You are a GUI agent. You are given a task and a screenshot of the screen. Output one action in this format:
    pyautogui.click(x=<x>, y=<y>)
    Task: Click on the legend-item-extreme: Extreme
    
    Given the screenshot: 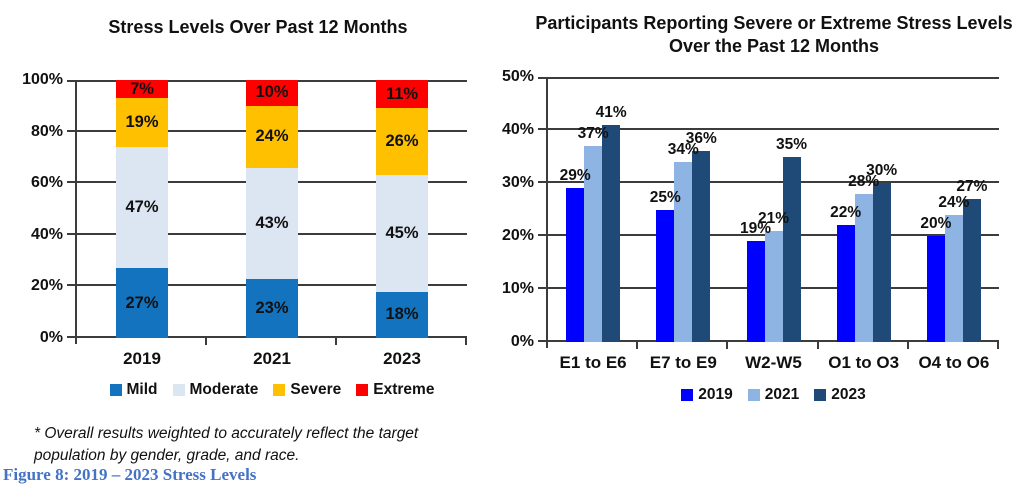 What is the action you would take?
    pyautogui.click(x=395, y=390)
    